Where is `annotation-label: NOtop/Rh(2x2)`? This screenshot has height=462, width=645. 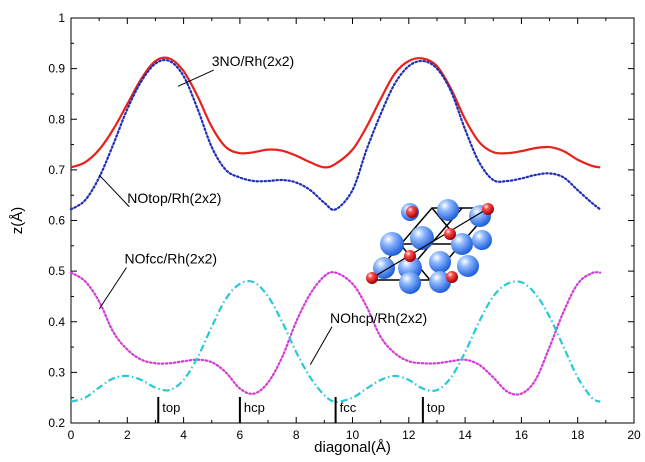 annotation-label: NOtop/Rh(2x2) is located at coordinates (174, 198).